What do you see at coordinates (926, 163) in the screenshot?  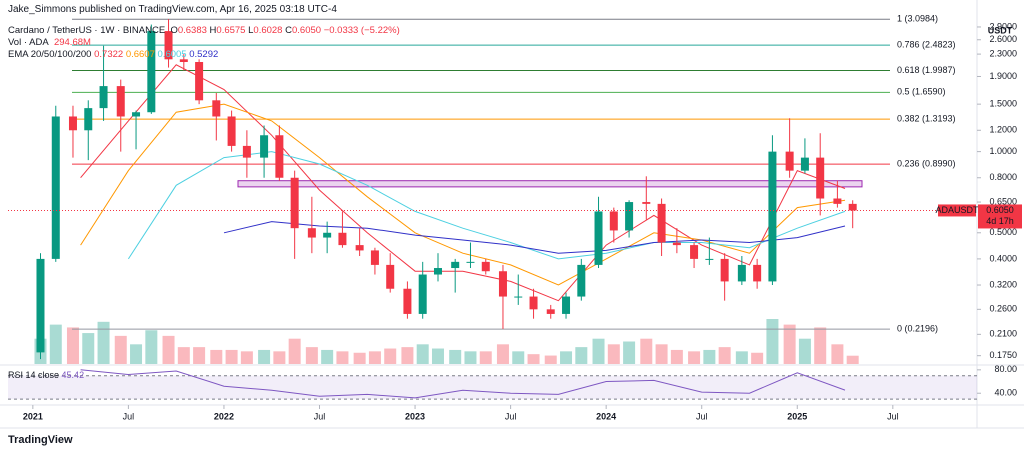 I see `fib-label: 0.236 (0.8990)` at bounding box center [926, 163].